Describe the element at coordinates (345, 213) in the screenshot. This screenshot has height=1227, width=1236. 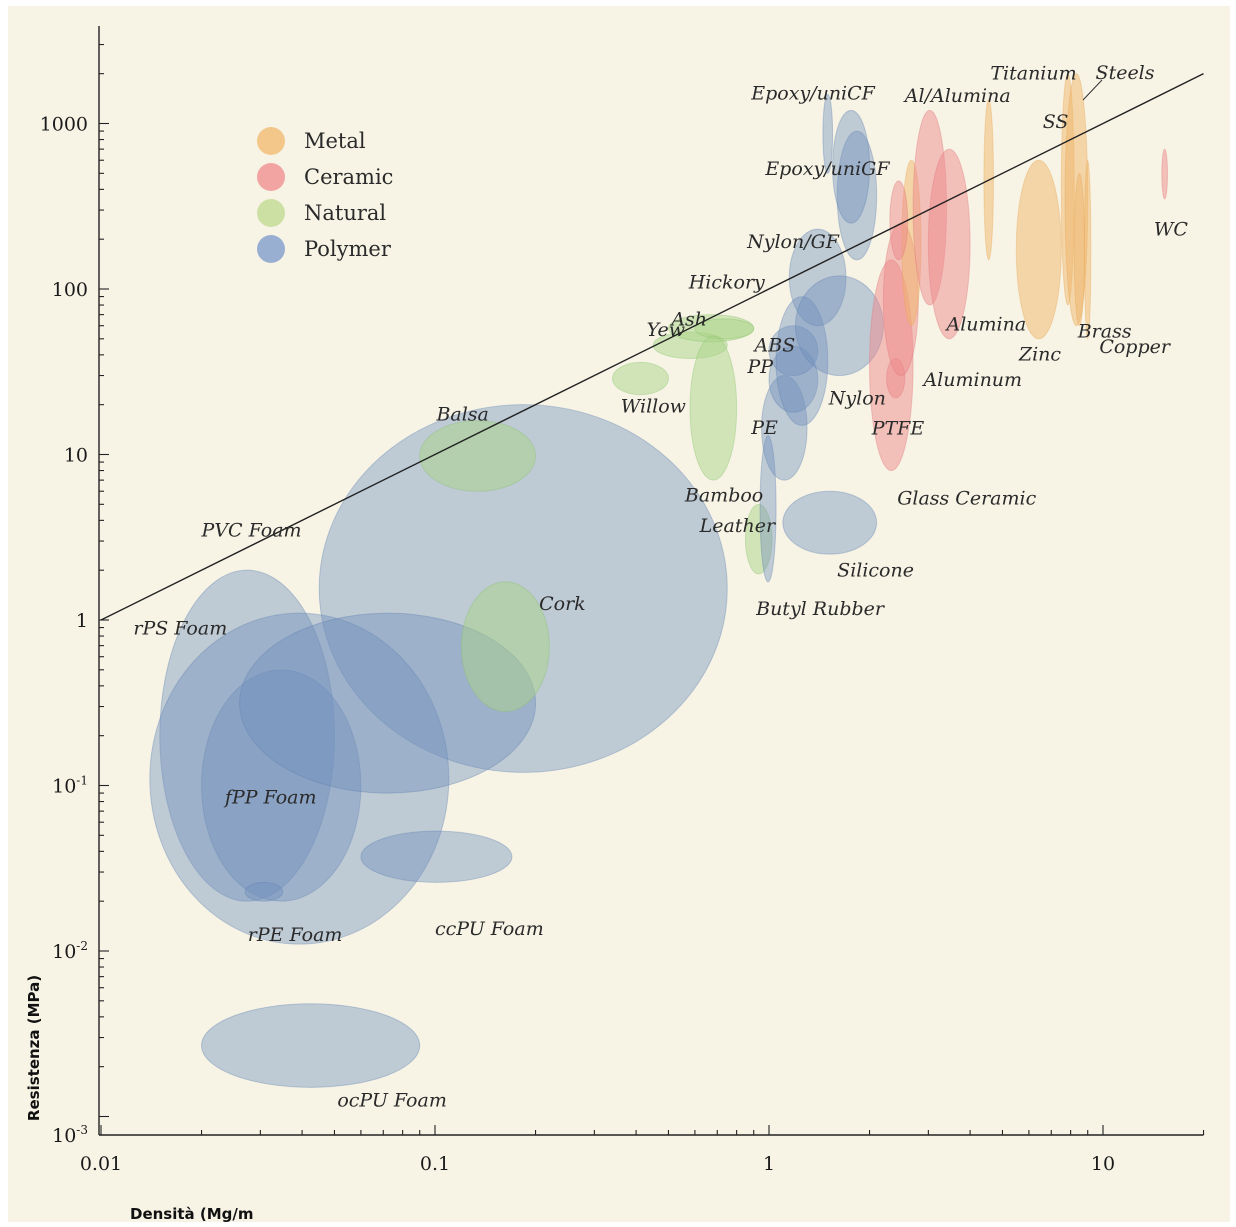
I see `natural-legend-label: Natural` at that location.